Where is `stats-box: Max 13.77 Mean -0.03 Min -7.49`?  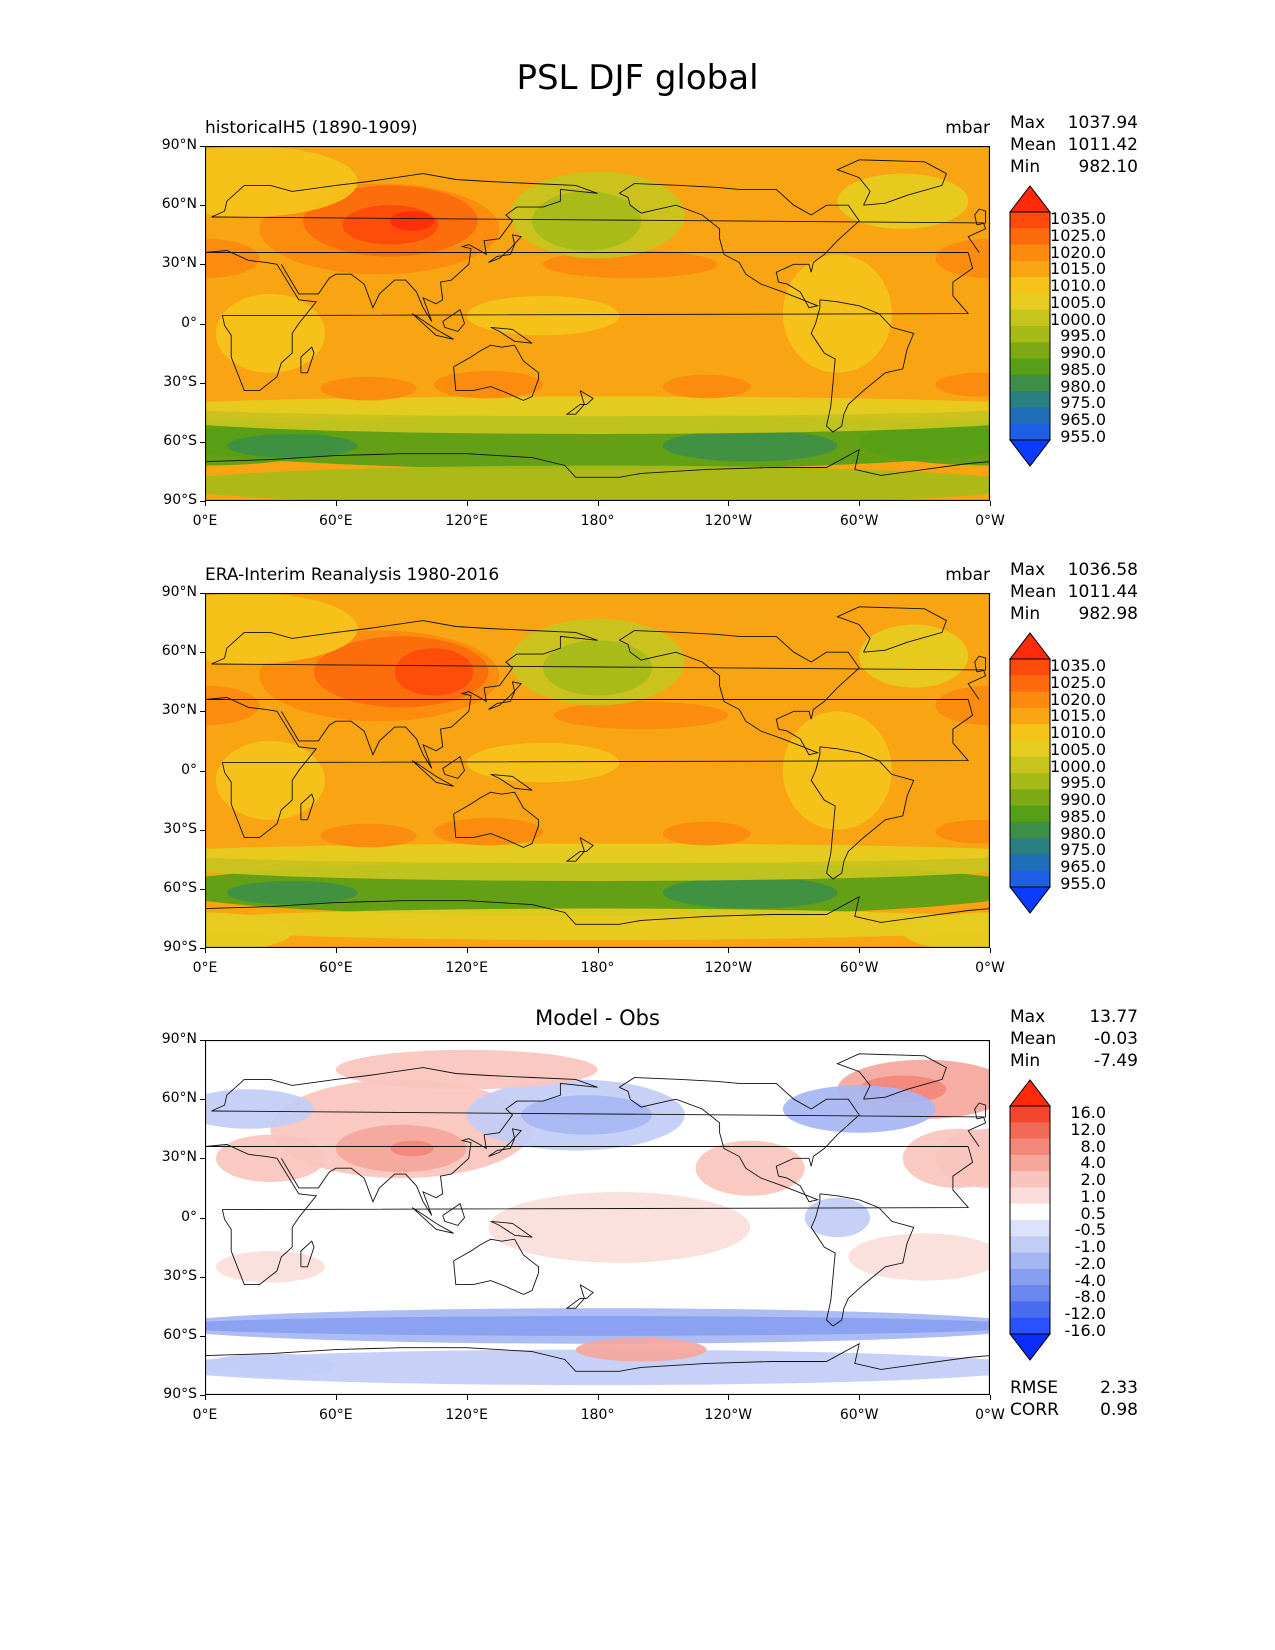 stats-box: Max 13.77 Mean -0.03 Min -7.49 is located at coordinates (1074, 1039).